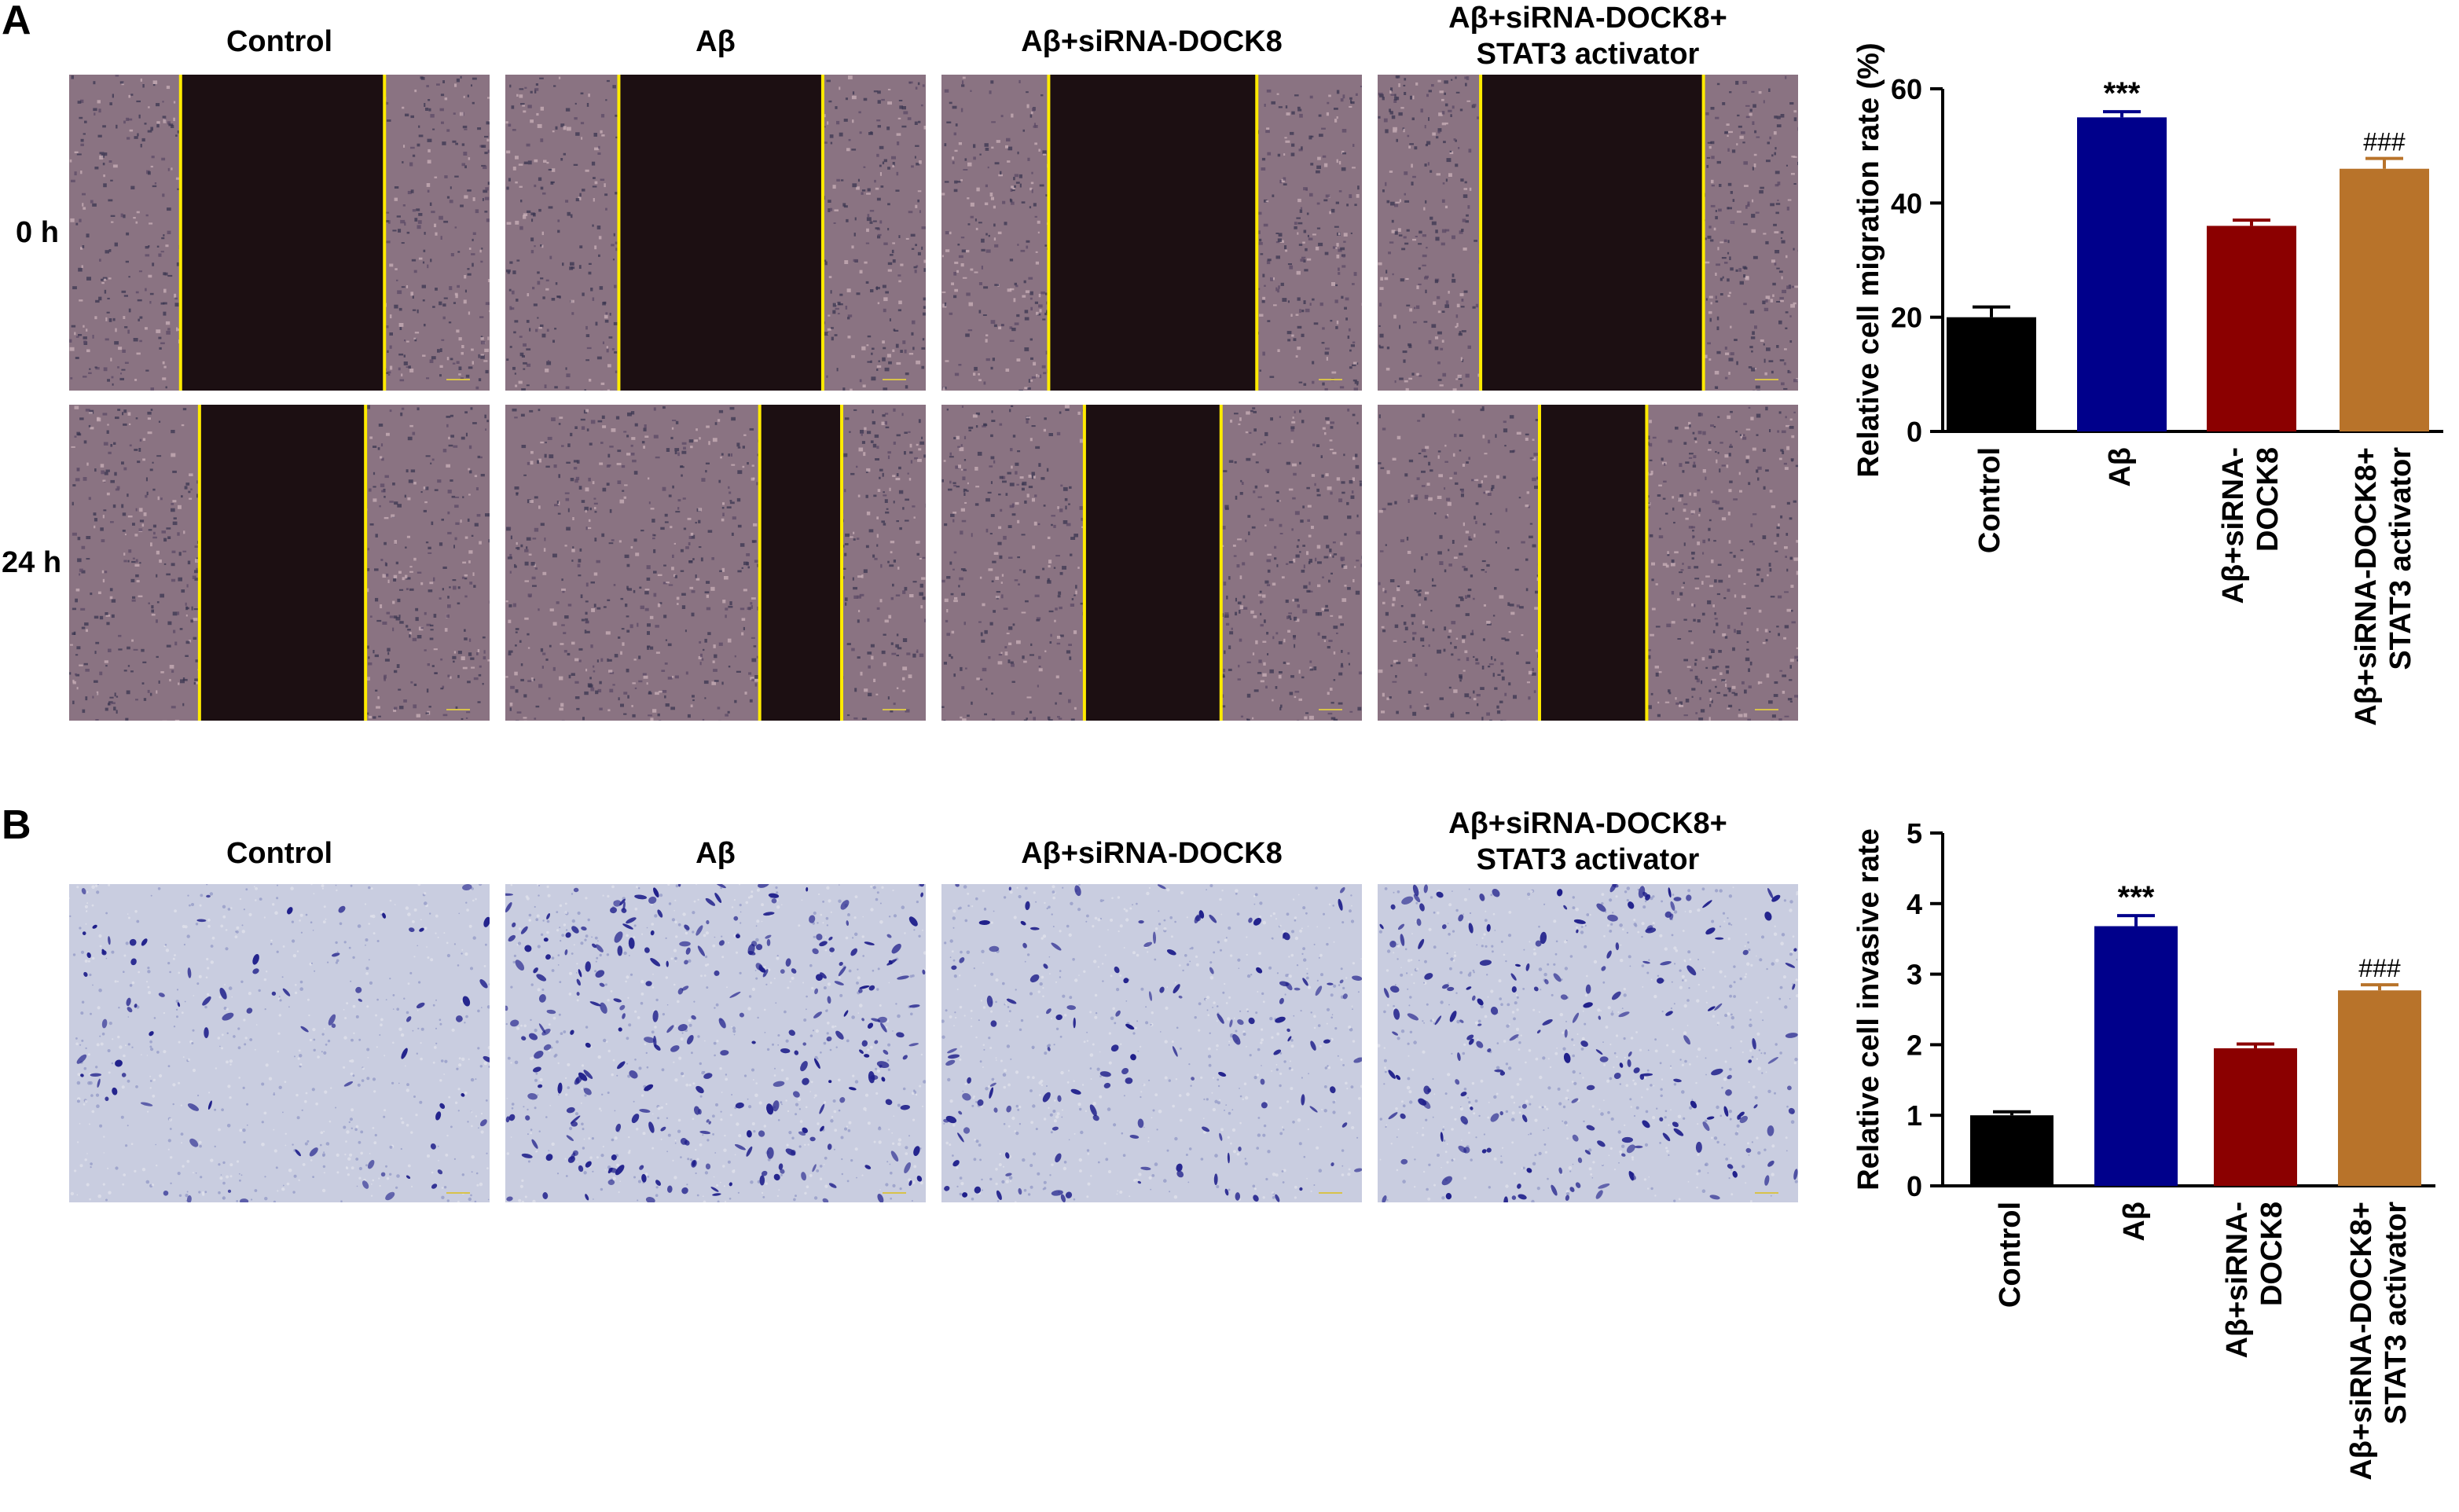  I want to click on invasive-y-tick-label: 3, so click(1914, 975).